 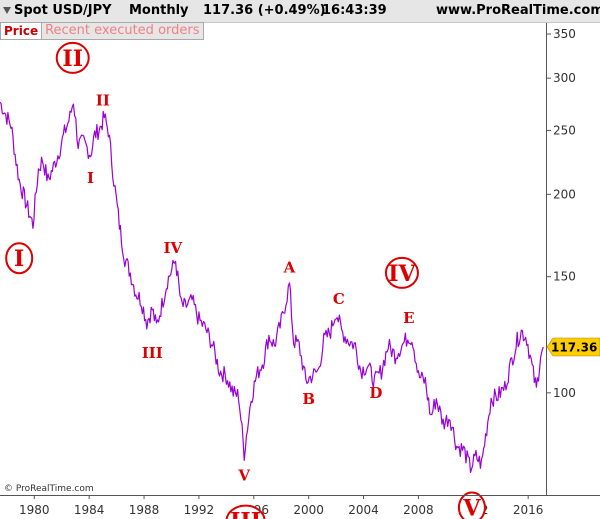 I want to click on last-price-label: 117.36, so click(x=574, y=347).